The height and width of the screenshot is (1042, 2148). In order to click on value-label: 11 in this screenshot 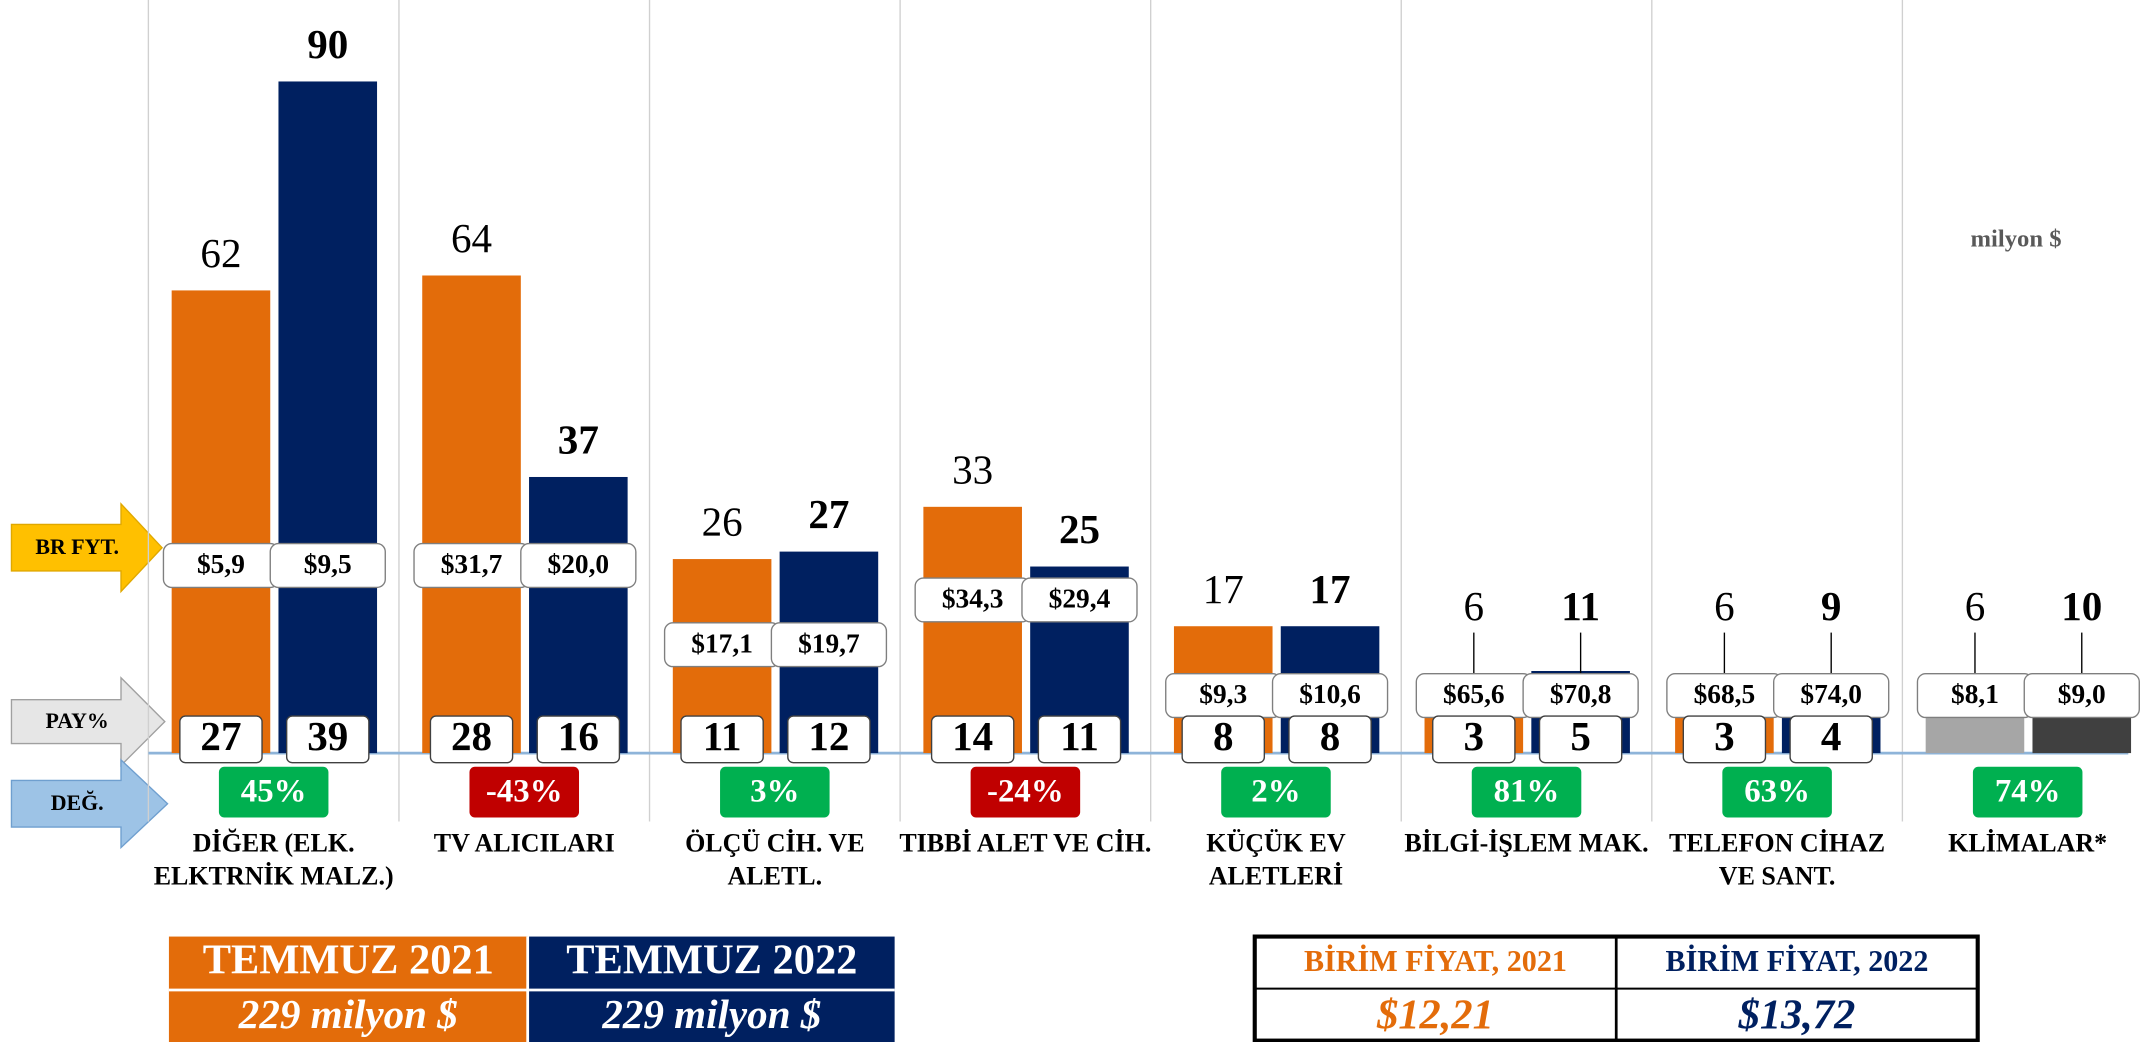, I will do `click(1580, 606)`.